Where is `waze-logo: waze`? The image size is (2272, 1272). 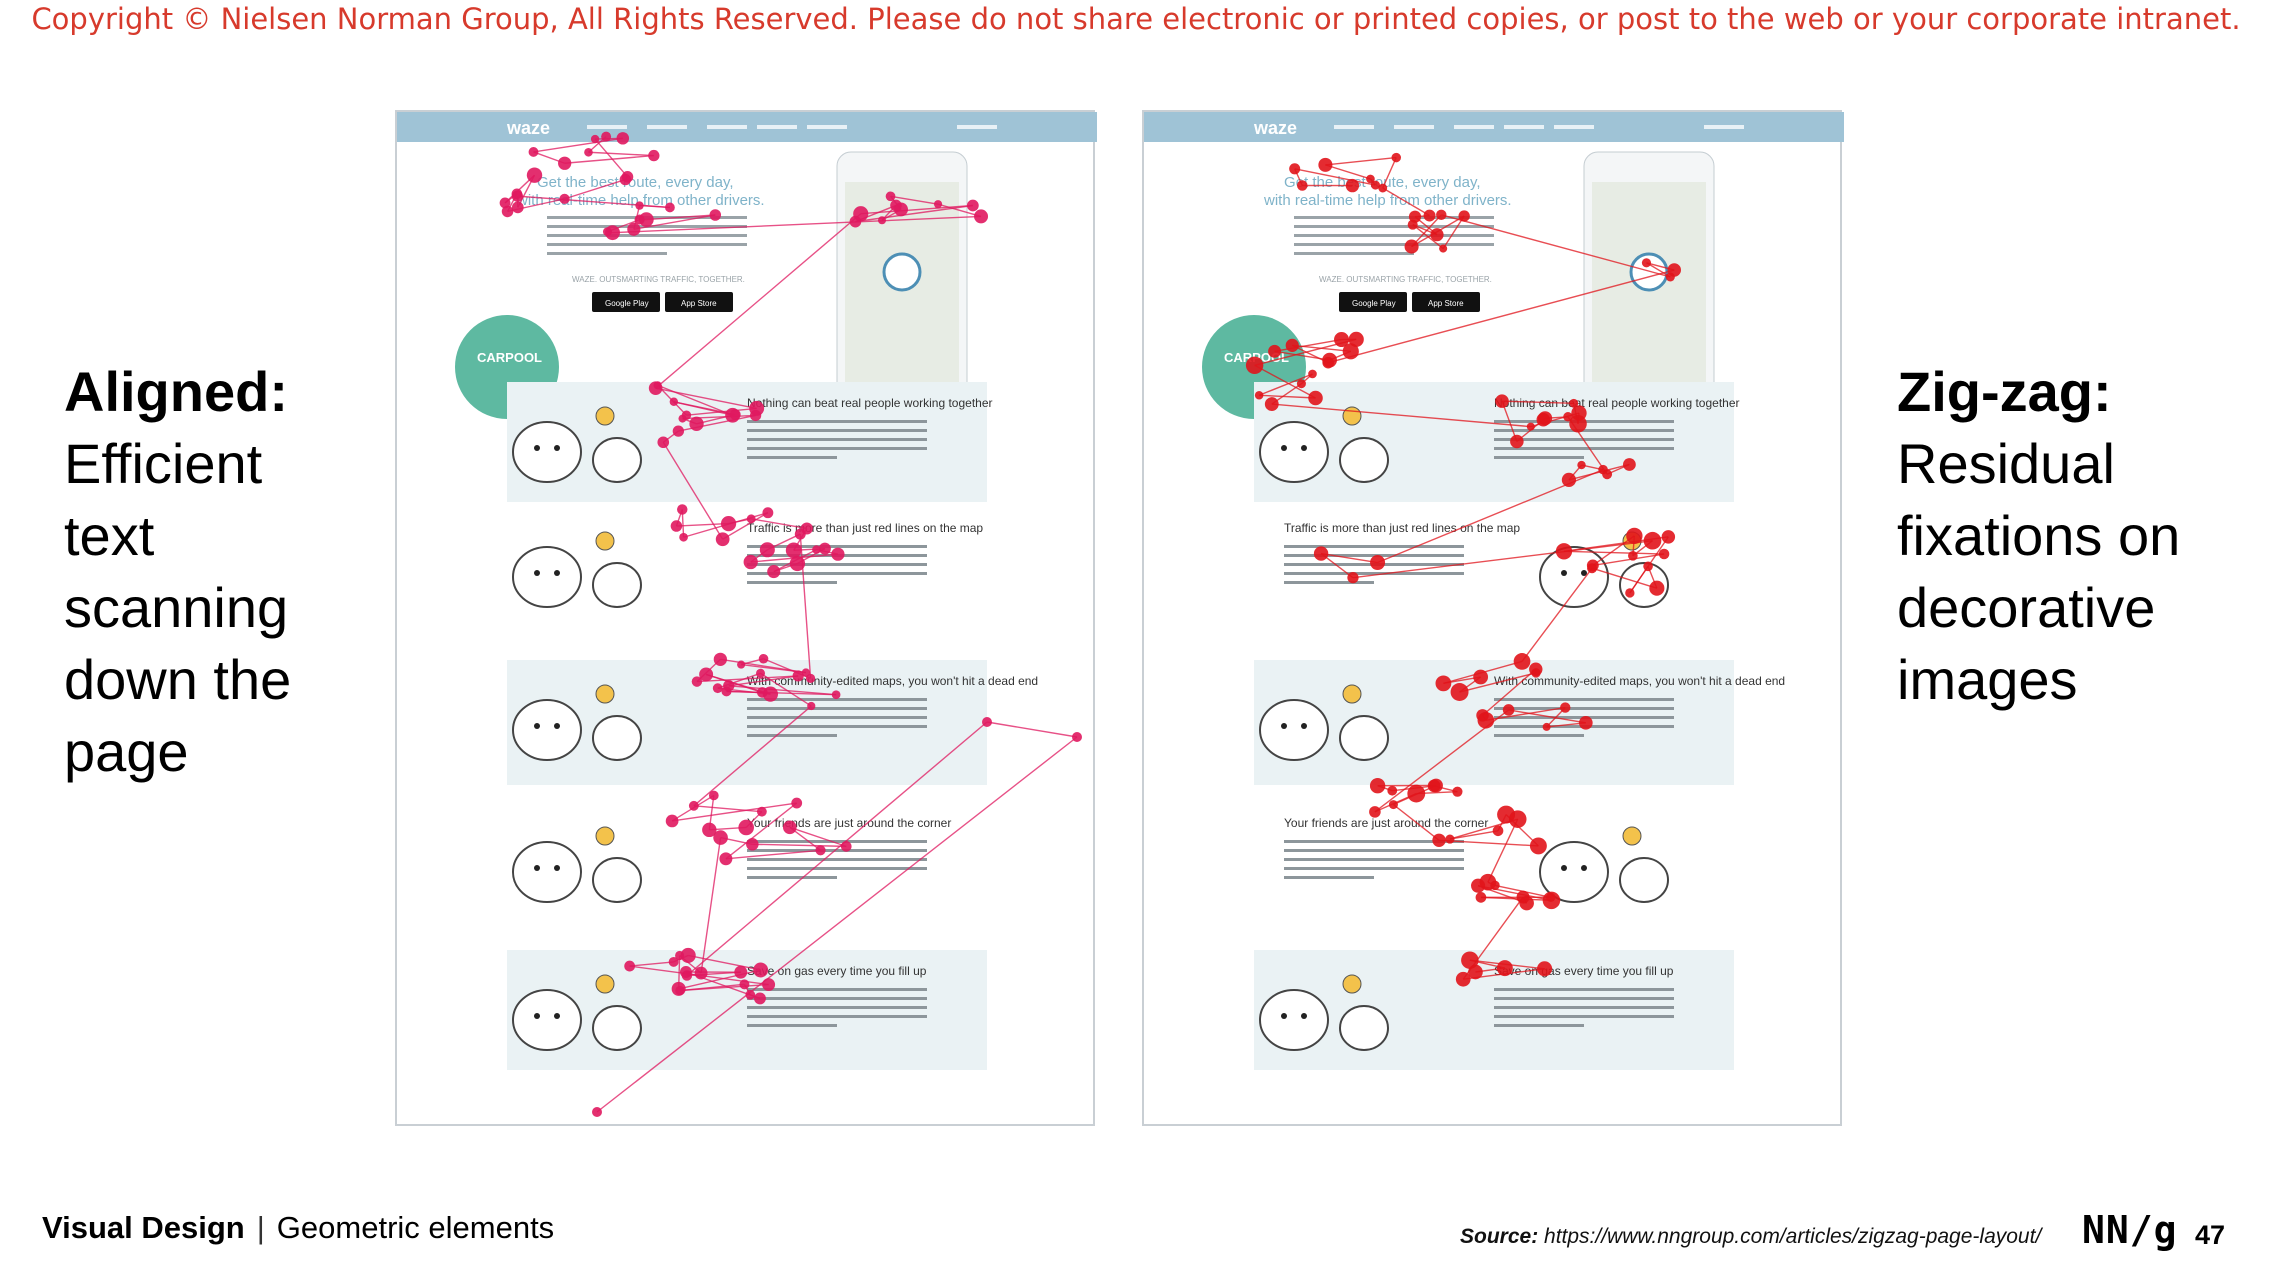 waze-logo: waze is located at coordinates (528, 128).